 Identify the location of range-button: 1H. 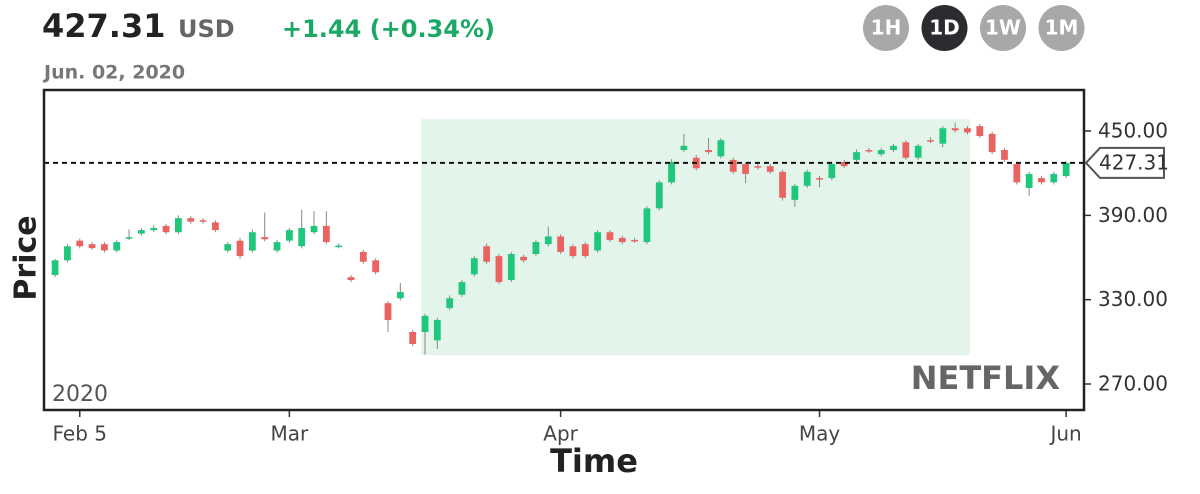
(886, 28).